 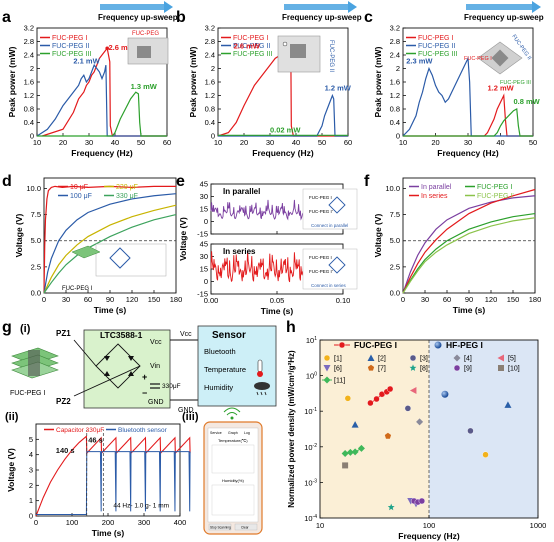 What do you see at coordinates (239, 251) in the screenshot?
I see `subplot-title-e-1: In series` at bounding box center [239, 251].